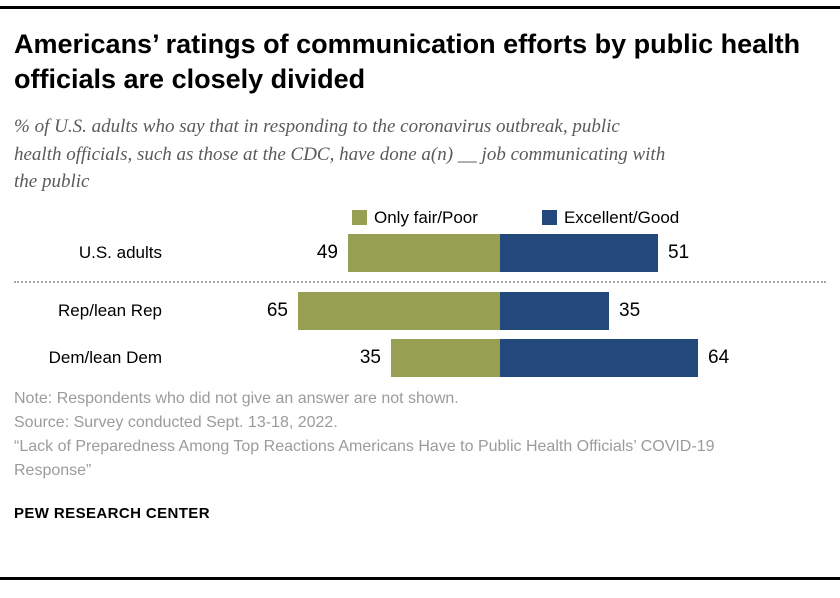 This screenshot has width=840, height=598. Describe the element at coordinates (359, 218) in the screenshot. I see `legend-swatch-olive` at that location.